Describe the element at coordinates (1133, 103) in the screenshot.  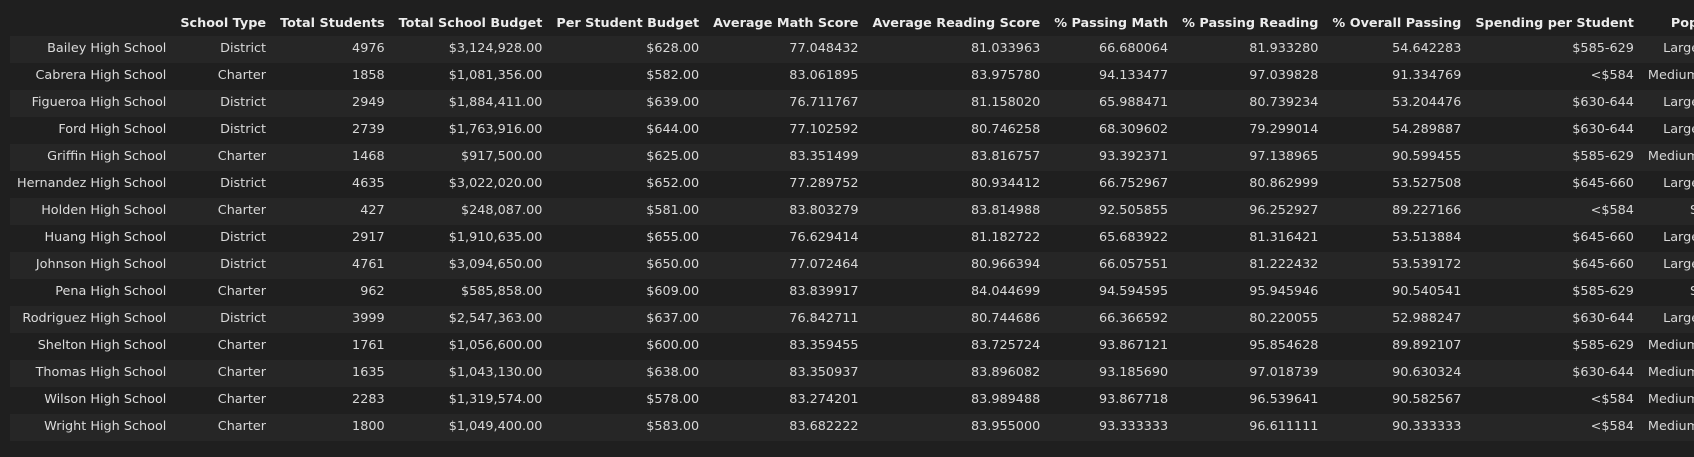
I see `cell-passing-math: 65.988471` at that location.